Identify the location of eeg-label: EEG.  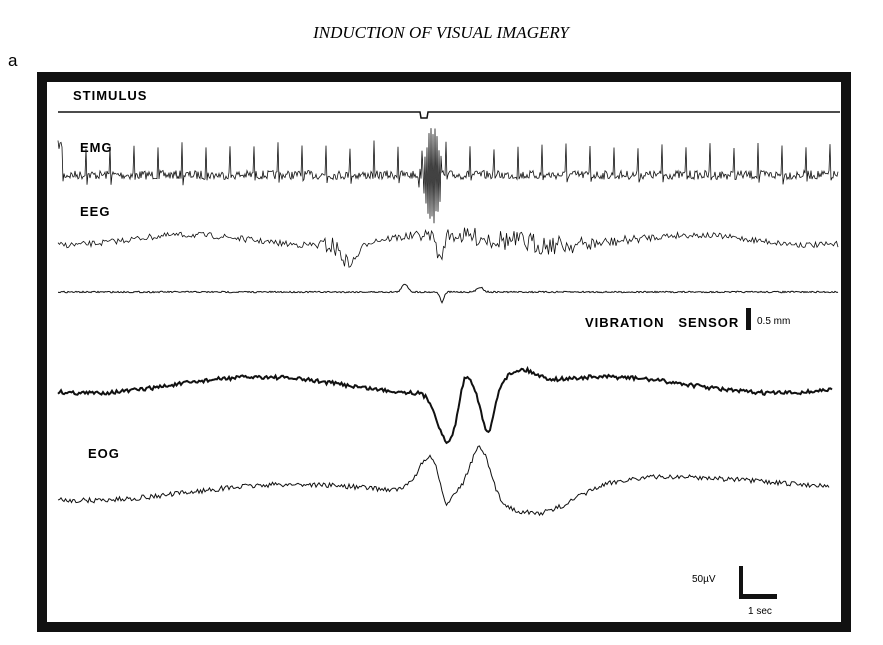
(95, 211).